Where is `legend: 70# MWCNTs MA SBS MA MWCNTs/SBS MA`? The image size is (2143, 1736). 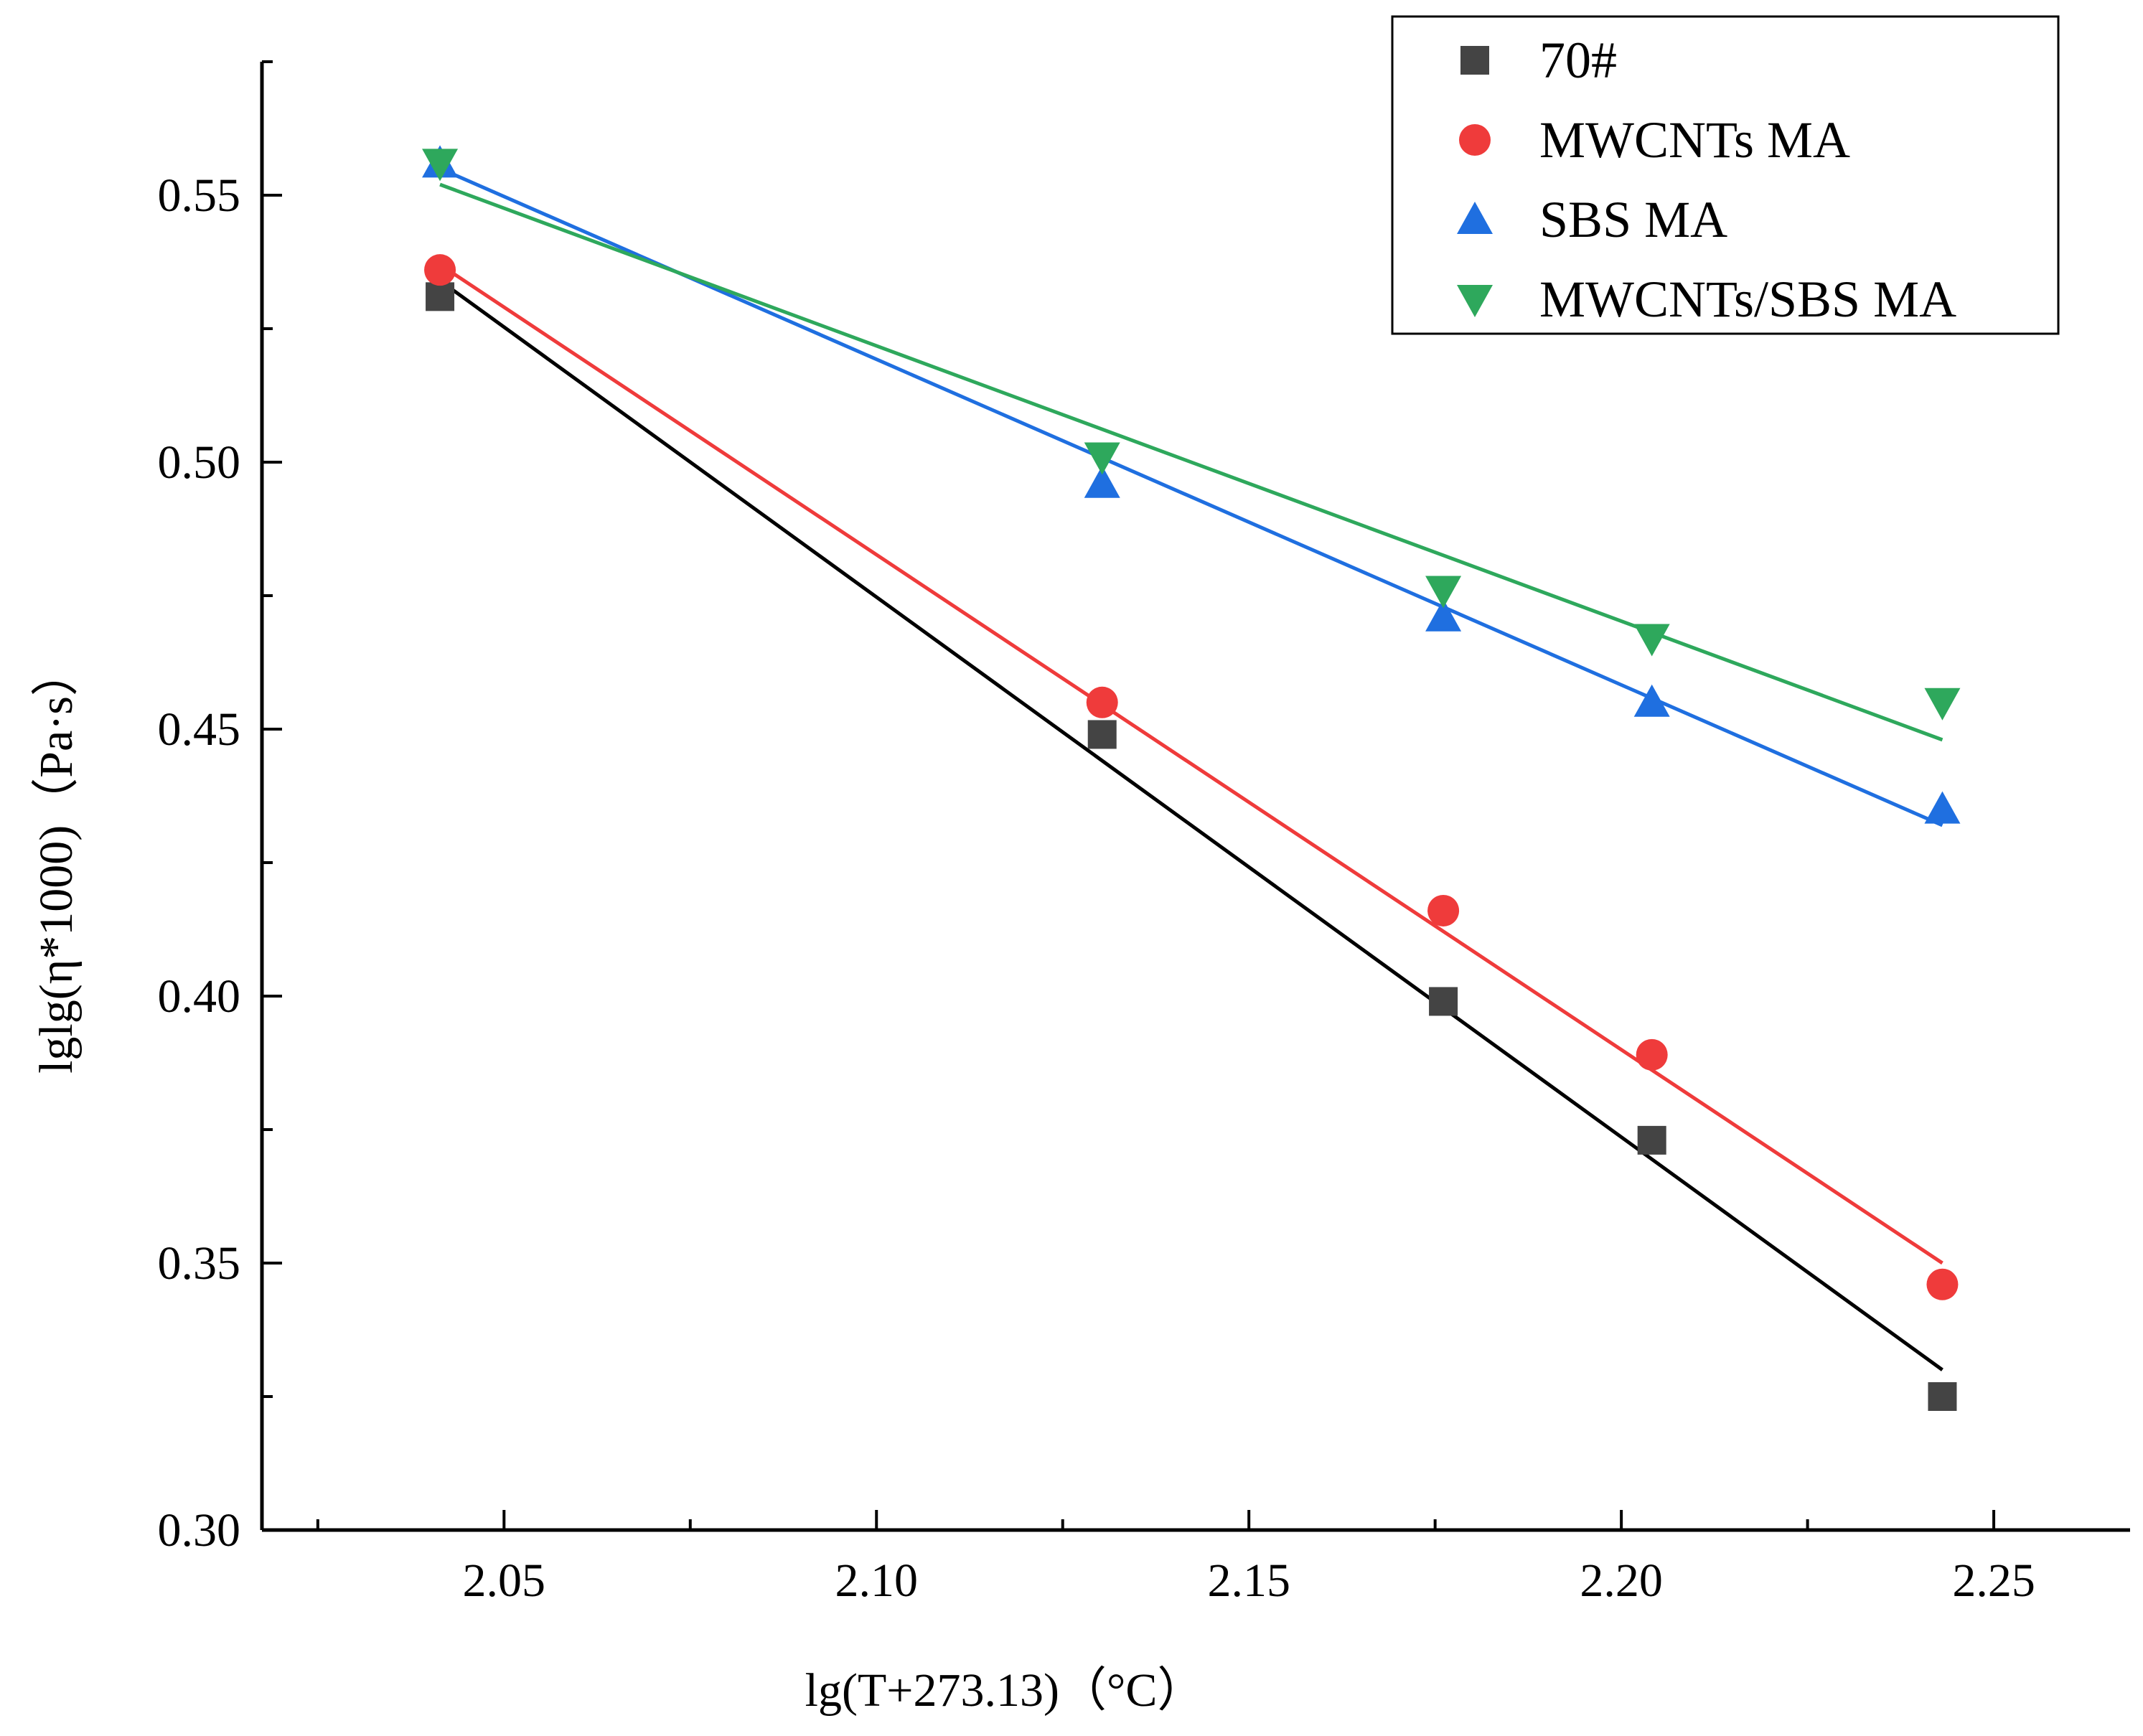
legend: 70# MWCNTs MA SBS MA MWCNTs/SBS MA is located at coordinates (1725, 175).